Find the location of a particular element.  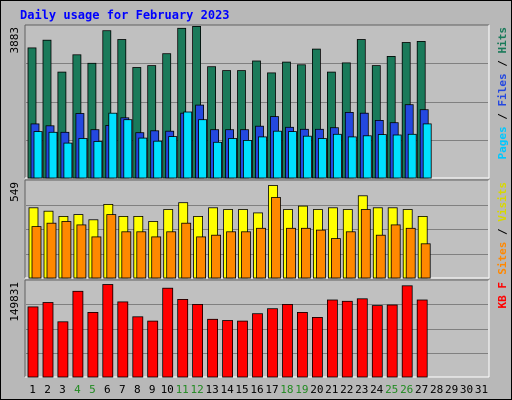

x-tick-label: 16 is located at coordinates (256, 389).